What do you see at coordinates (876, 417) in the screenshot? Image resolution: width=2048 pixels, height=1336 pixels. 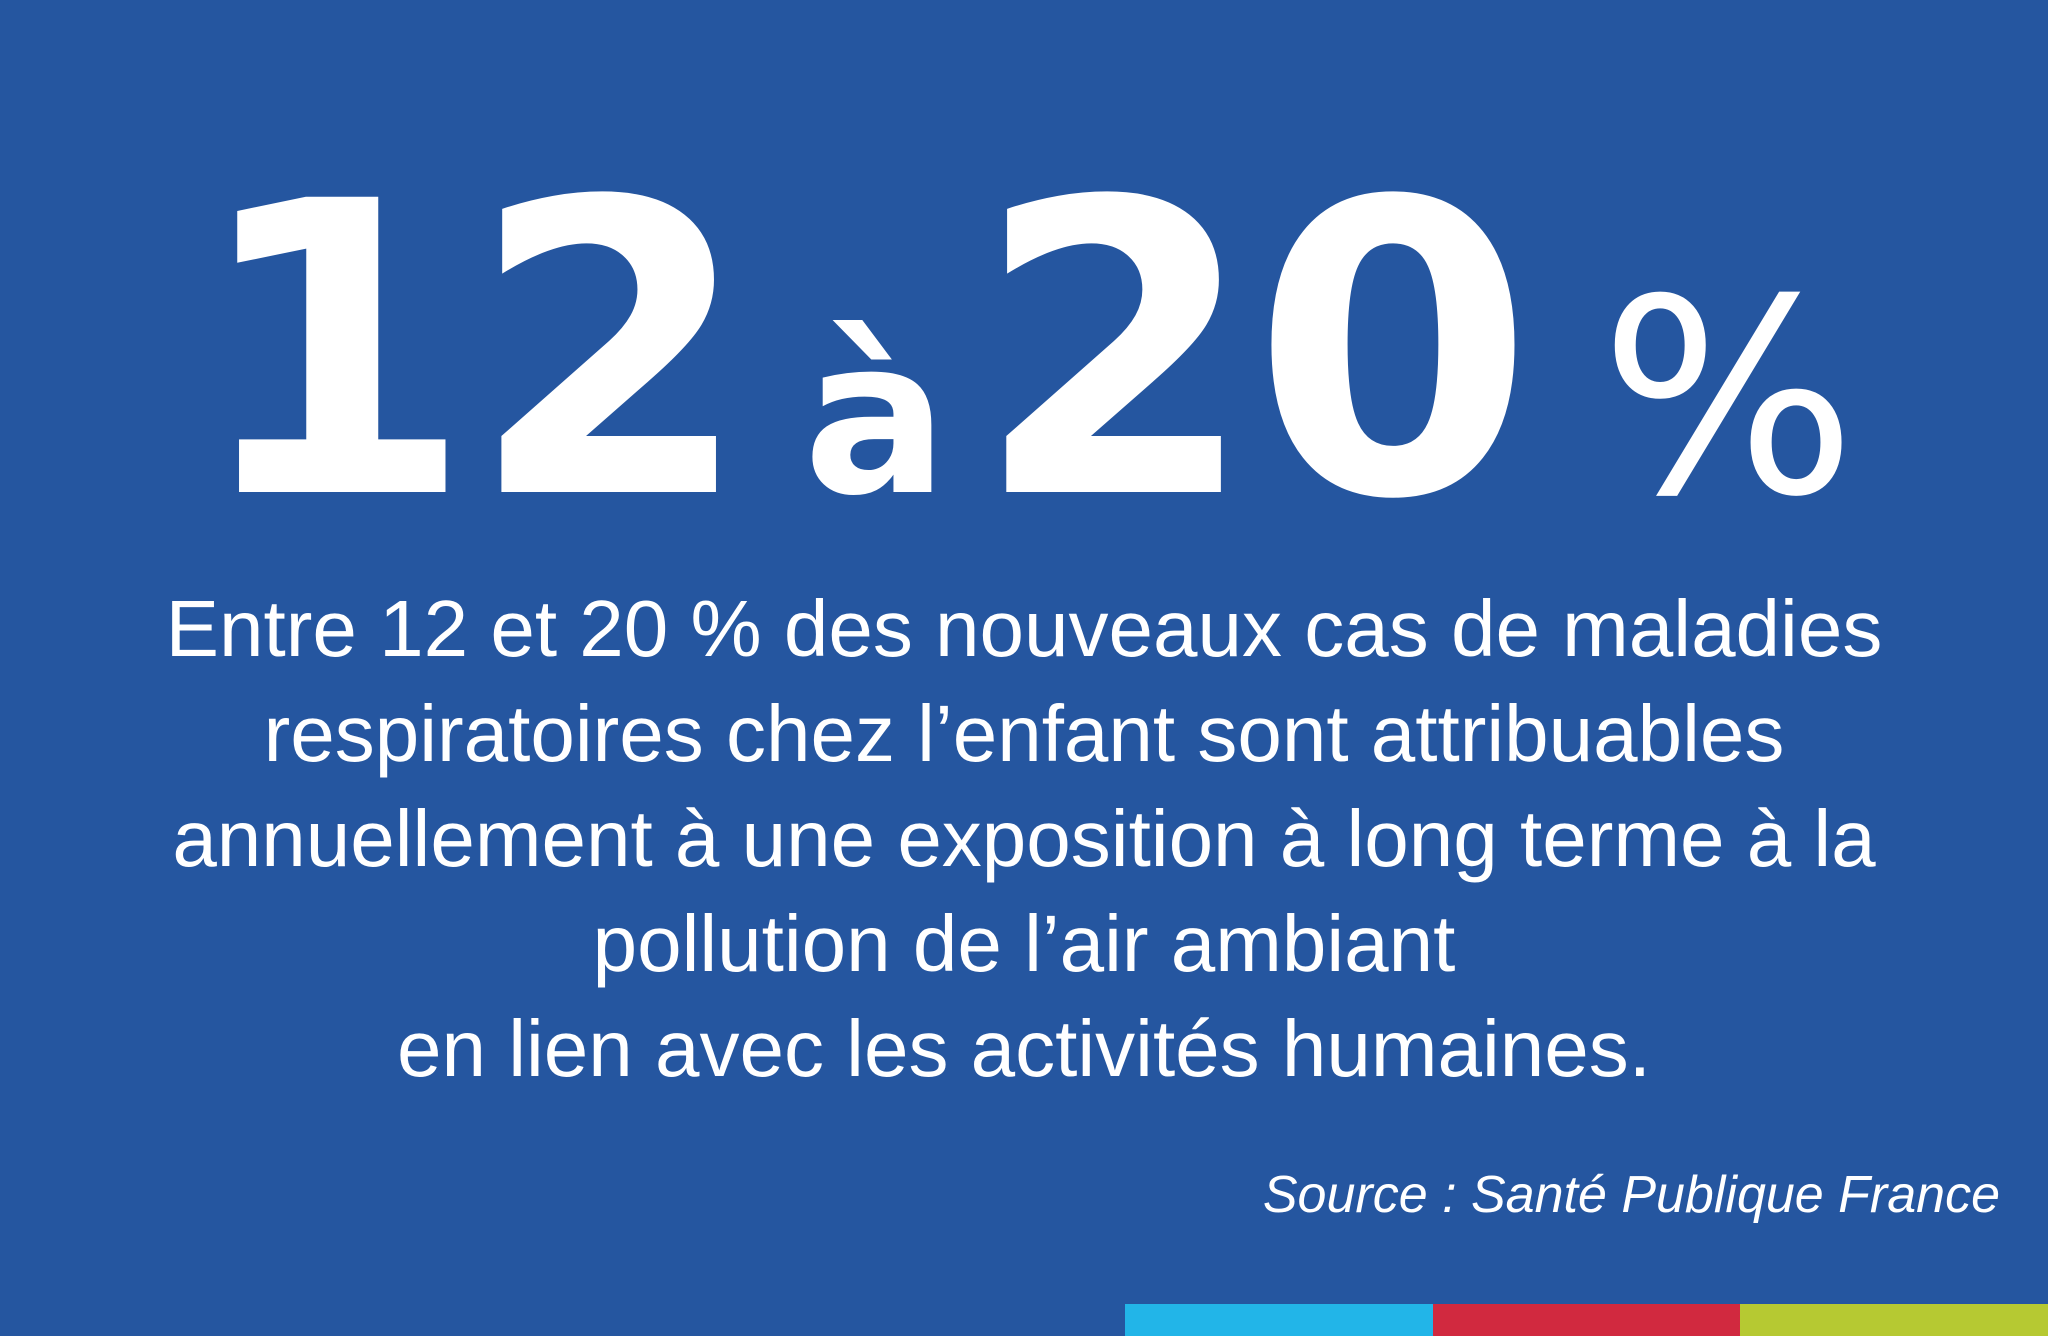 I see `headline-conjunction: à` at bounding box center [876, 417].